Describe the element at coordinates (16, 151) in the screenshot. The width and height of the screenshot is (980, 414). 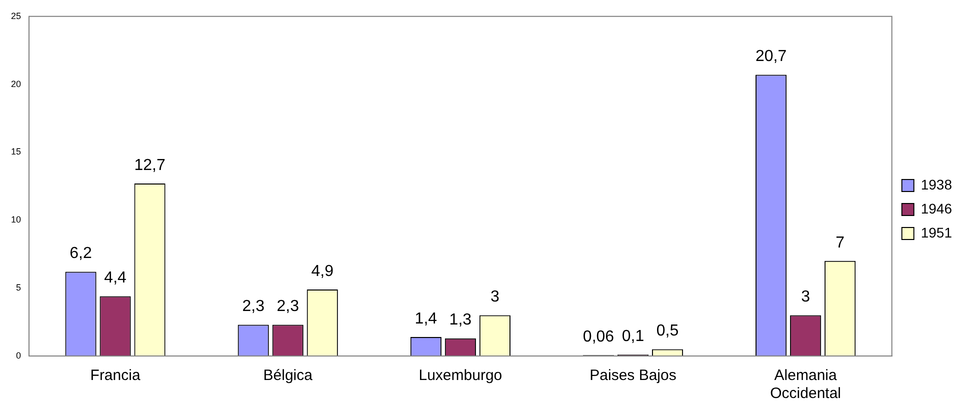
I see `y-tick-label: 15` at that location.